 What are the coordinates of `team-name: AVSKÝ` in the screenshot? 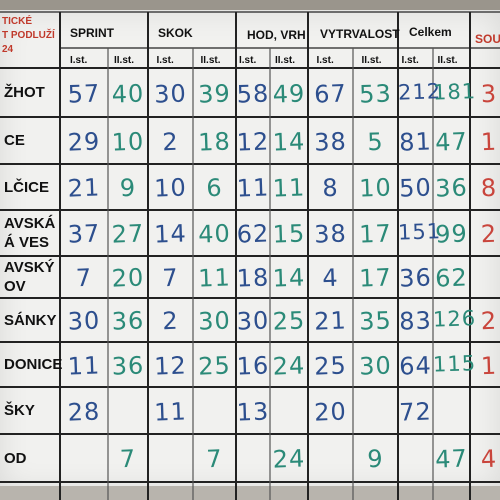 It's located at (29, 267).